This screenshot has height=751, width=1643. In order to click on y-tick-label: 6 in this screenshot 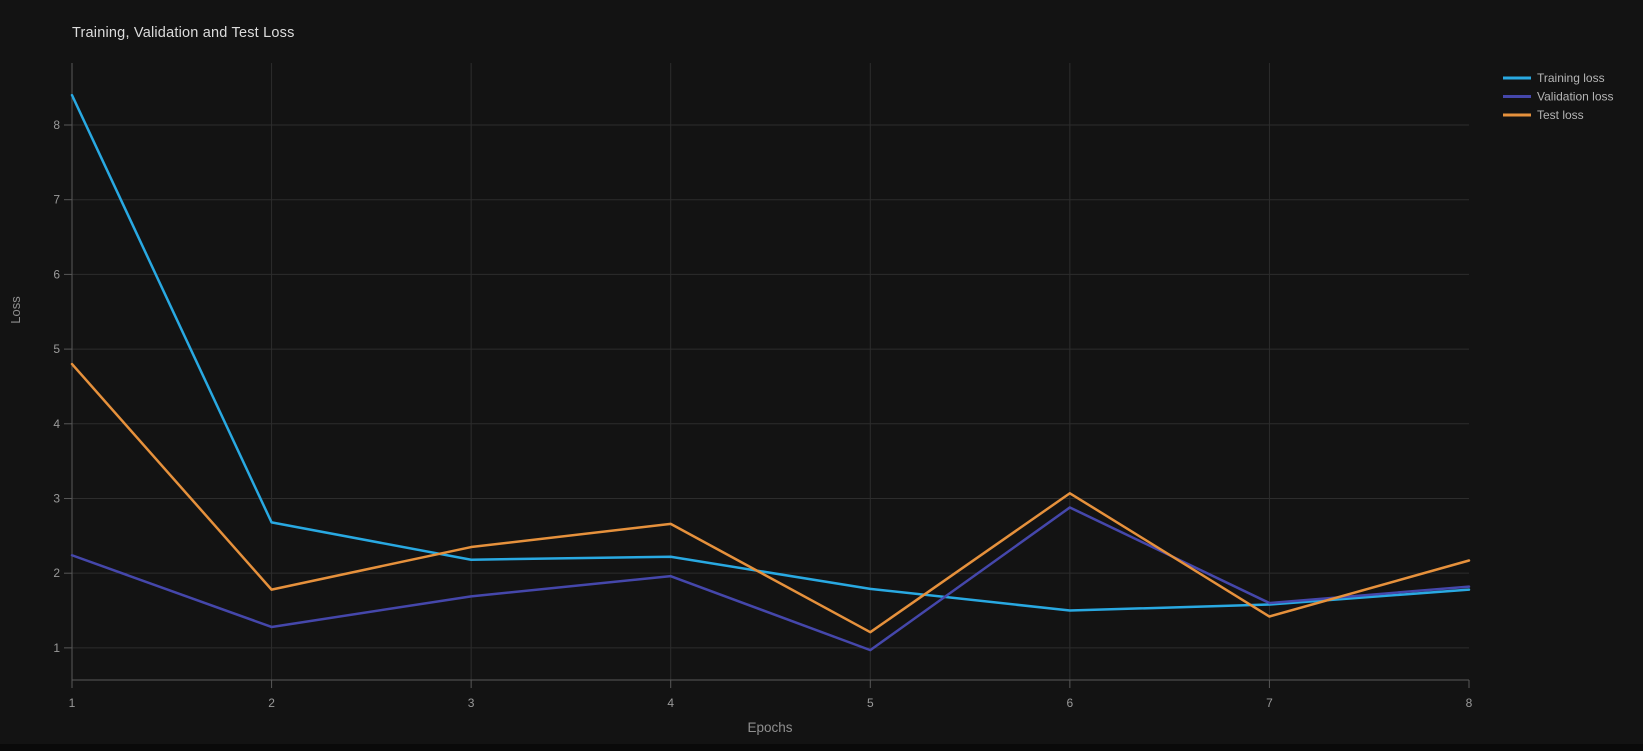, I will do `click(56, 274)`.